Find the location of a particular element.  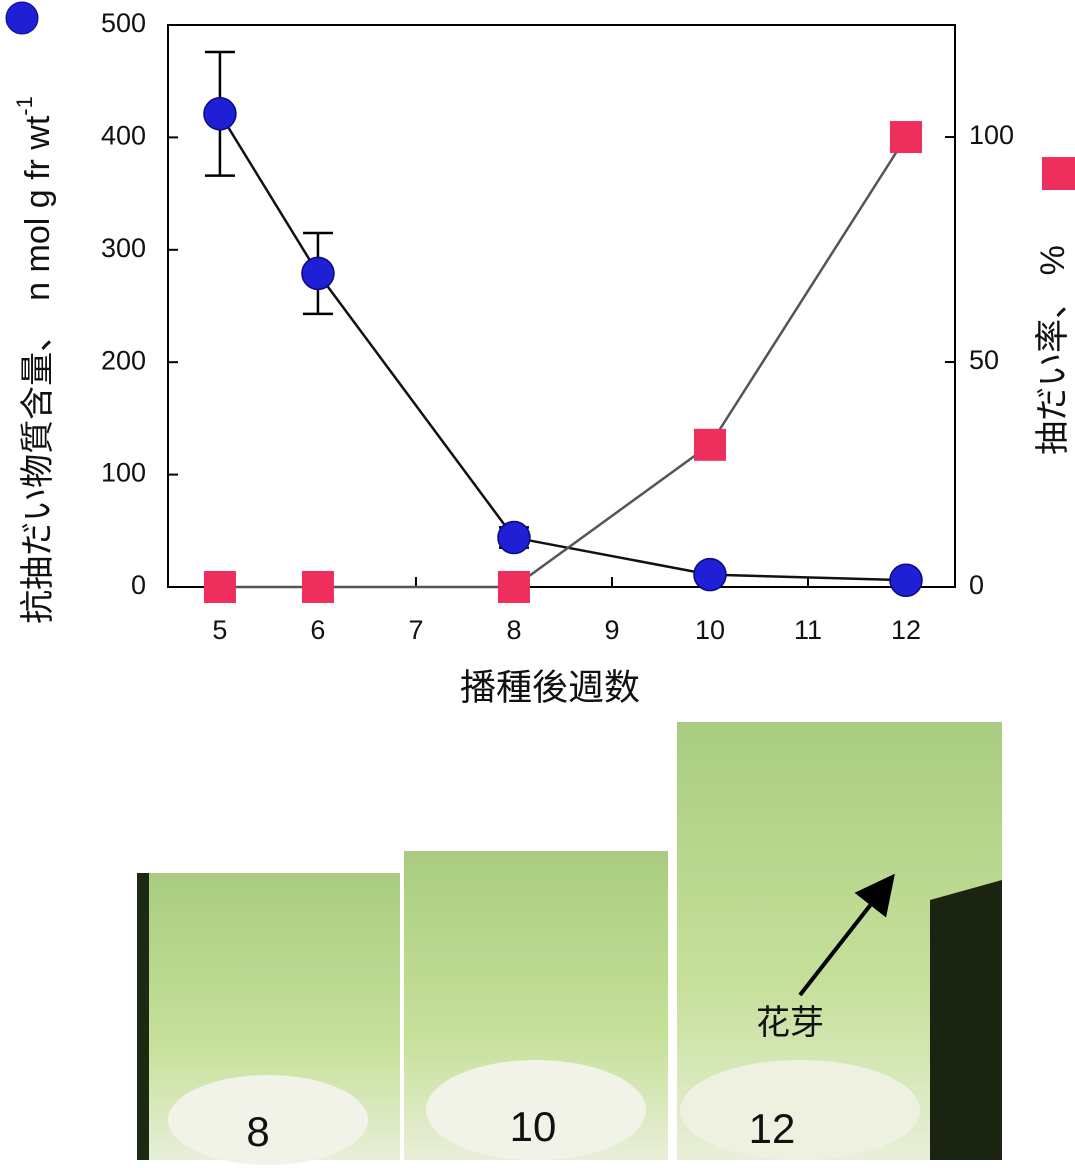

y-tick-label: 400 is located at coordinates (123, 136).